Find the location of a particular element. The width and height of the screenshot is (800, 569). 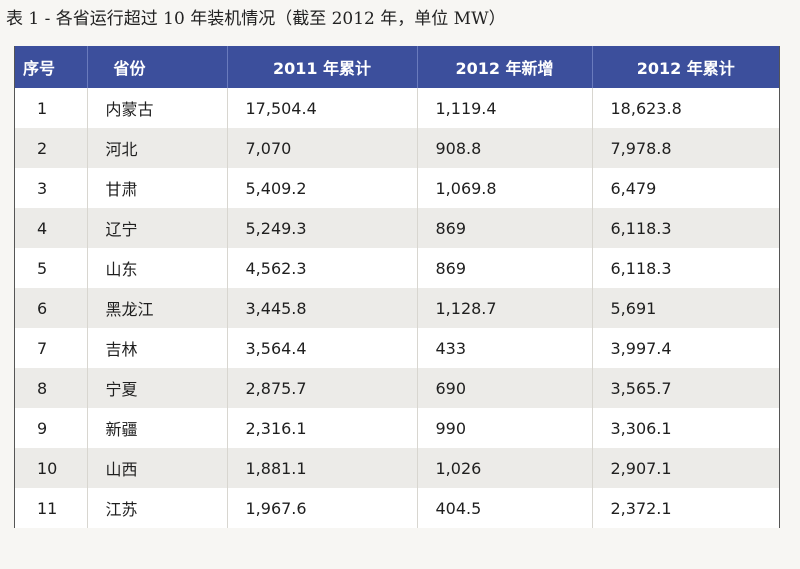

cell-index: 6 is located at coordinates (51, 308).